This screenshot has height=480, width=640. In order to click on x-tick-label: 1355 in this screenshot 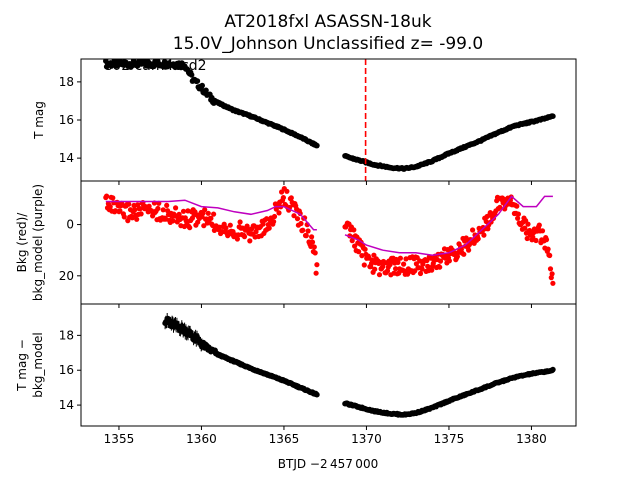, I will do `click(119, 439)`.